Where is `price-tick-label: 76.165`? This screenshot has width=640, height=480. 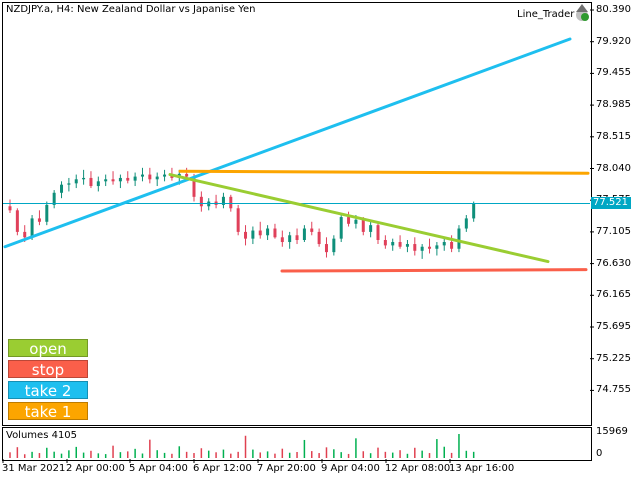 price-tick-label: 76.165 is located at coordinates (613, 295).